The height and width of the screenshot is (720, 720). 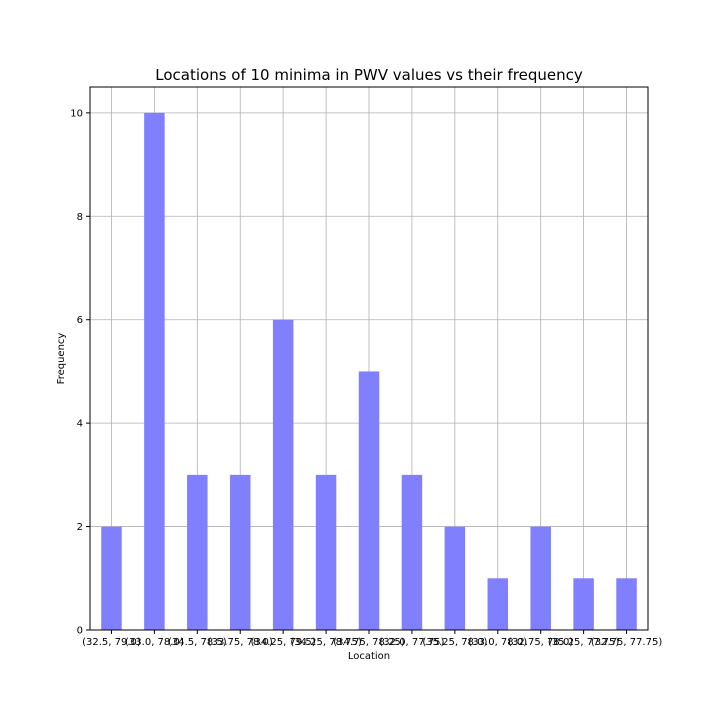 I want to click on y-tick-label: 10, so click(x=76, y=113).